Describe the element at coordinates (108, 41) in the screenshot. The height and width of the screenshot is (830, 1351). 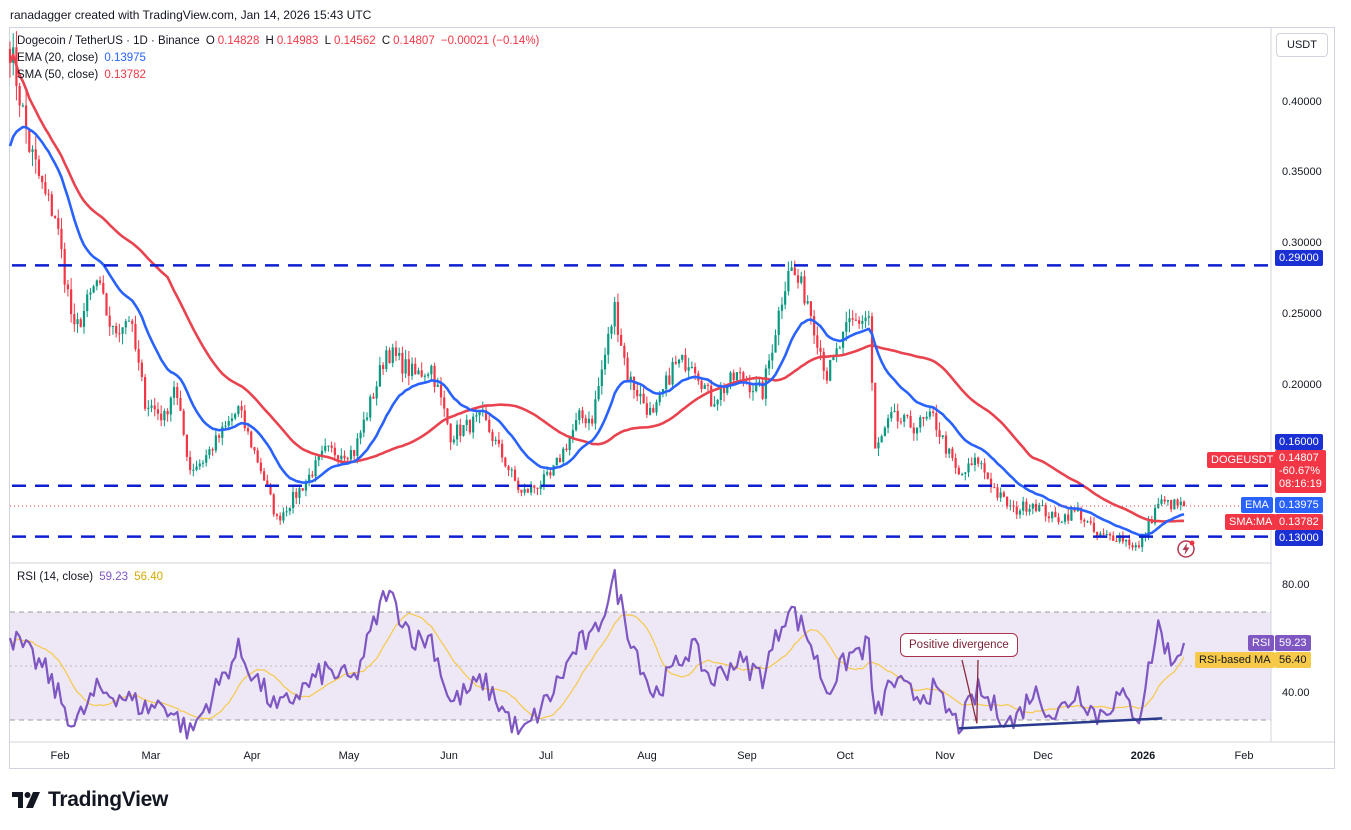
I see `symbol-name: Dogecoin / TetherUS · 1D · Binance` at that location.